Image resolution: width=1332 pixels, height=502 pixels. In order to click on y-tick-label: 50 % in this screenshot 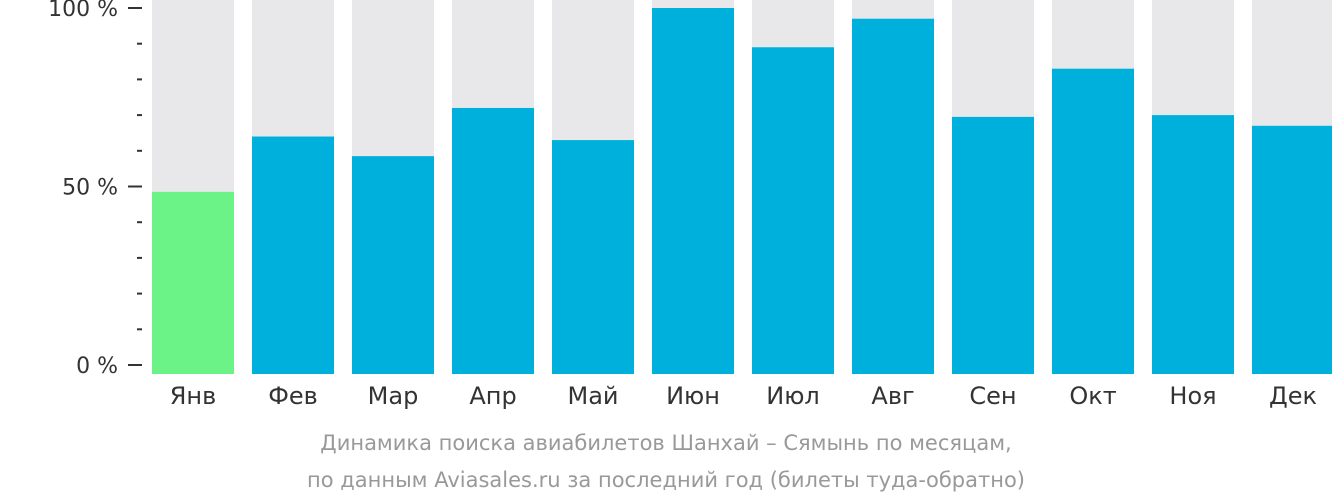, I will do `click(90, 188)`.